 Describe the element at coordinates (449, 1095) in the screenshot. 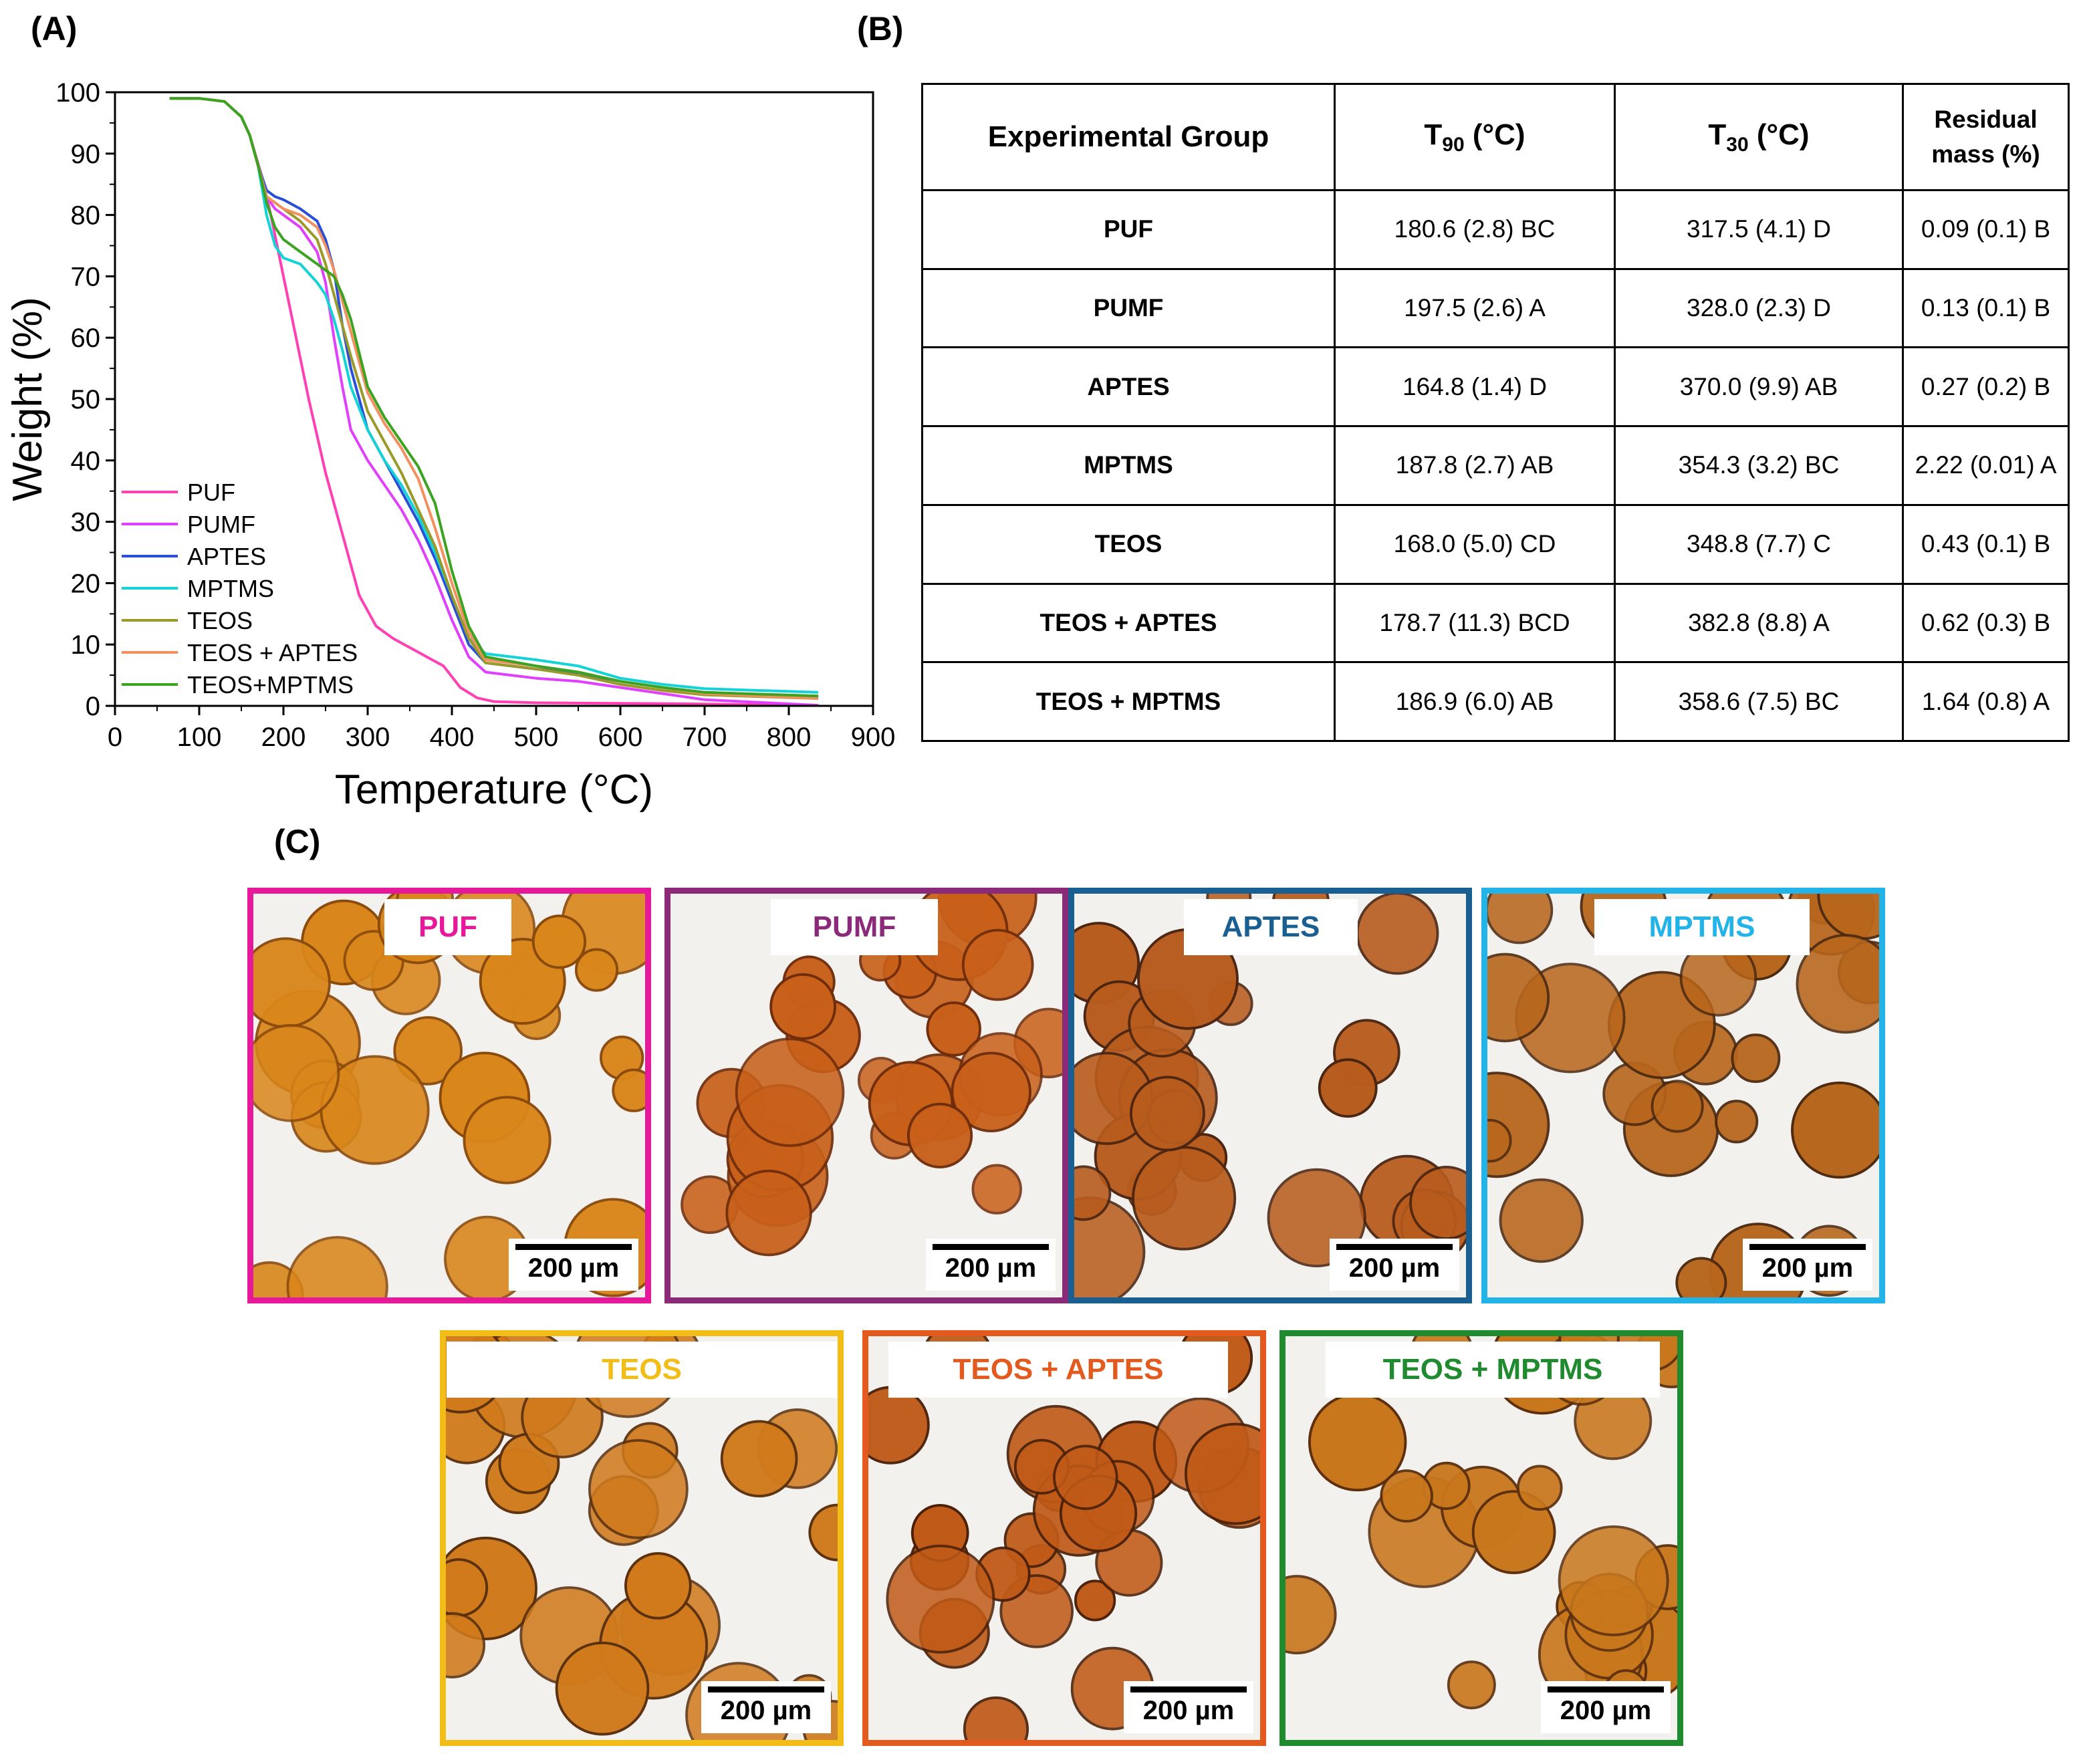

I see `micrograph-panel: PUF 200 µm` at that location.